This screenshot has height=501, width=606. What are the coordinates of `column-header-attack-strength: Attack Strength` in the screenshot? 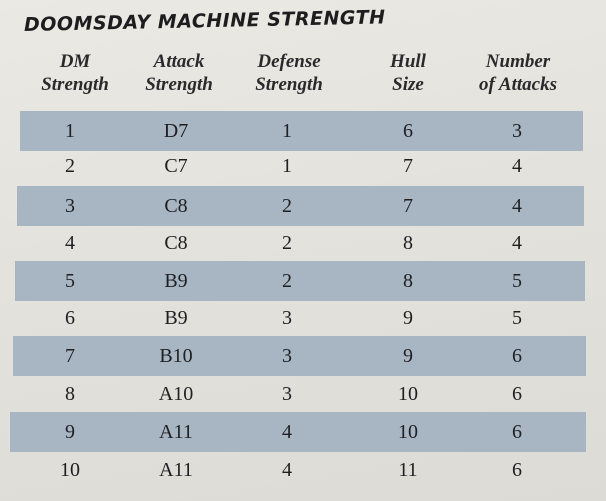 It's located at (179, 73).